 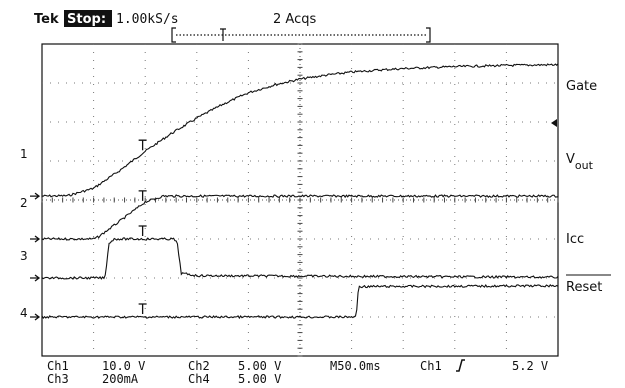 I want to click on ch1-scale: 10.0 V, so click(x=123, y=366).